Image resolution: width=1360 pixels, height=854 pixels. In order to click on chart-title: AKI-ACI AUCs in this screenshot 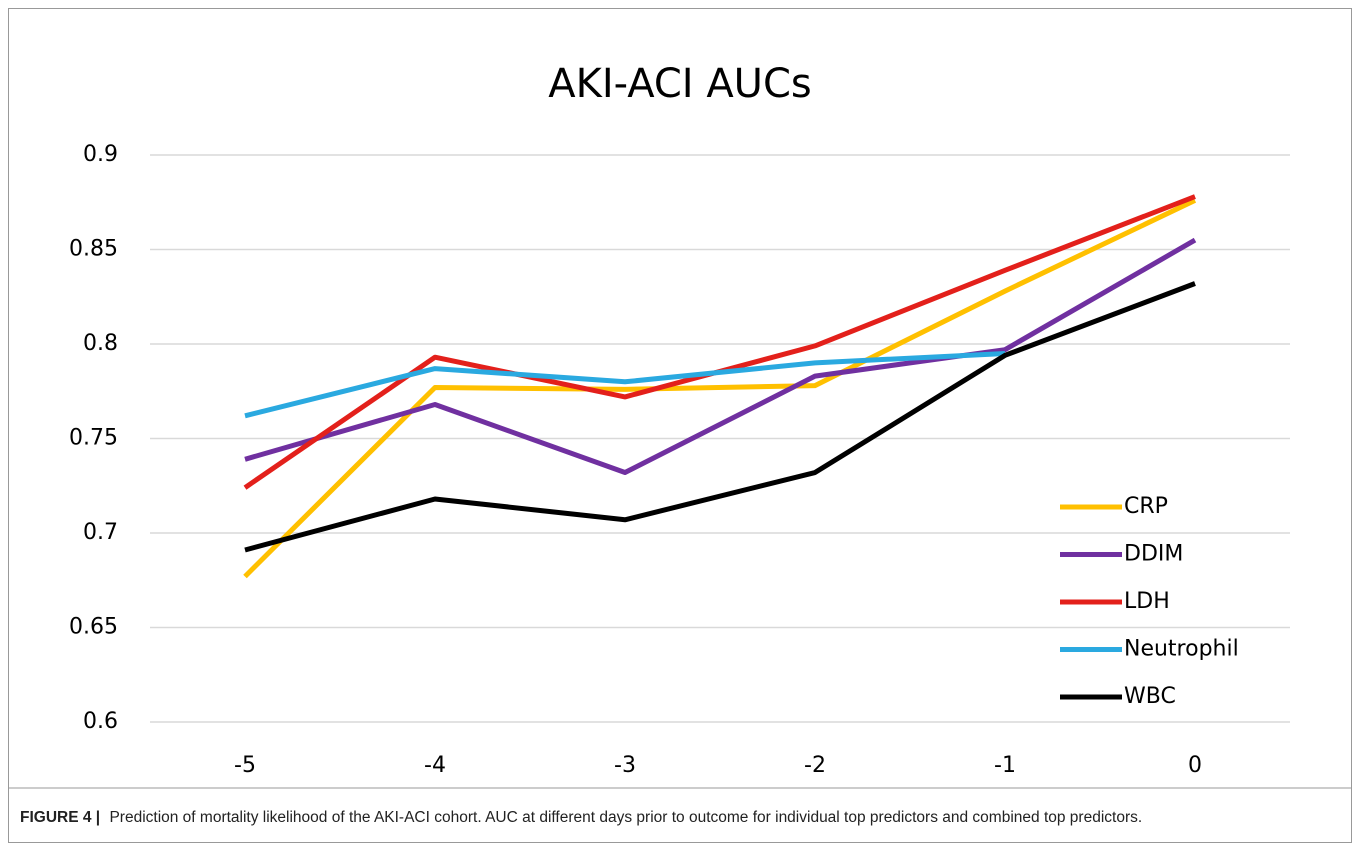, I will do `click(679, 84)`.